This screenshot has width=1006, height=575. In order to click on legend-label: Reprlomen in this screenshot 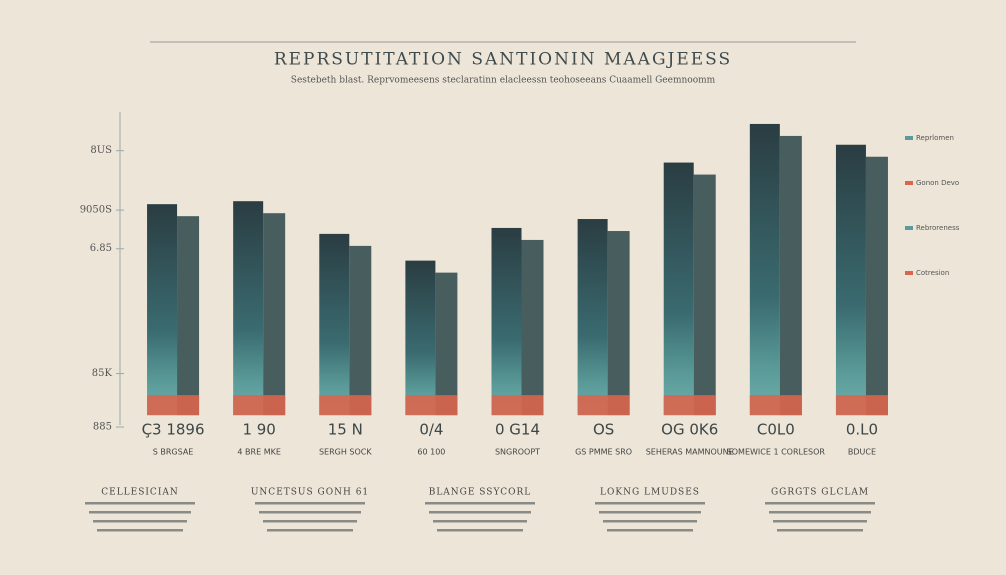, I will do `click(935, 138)`.